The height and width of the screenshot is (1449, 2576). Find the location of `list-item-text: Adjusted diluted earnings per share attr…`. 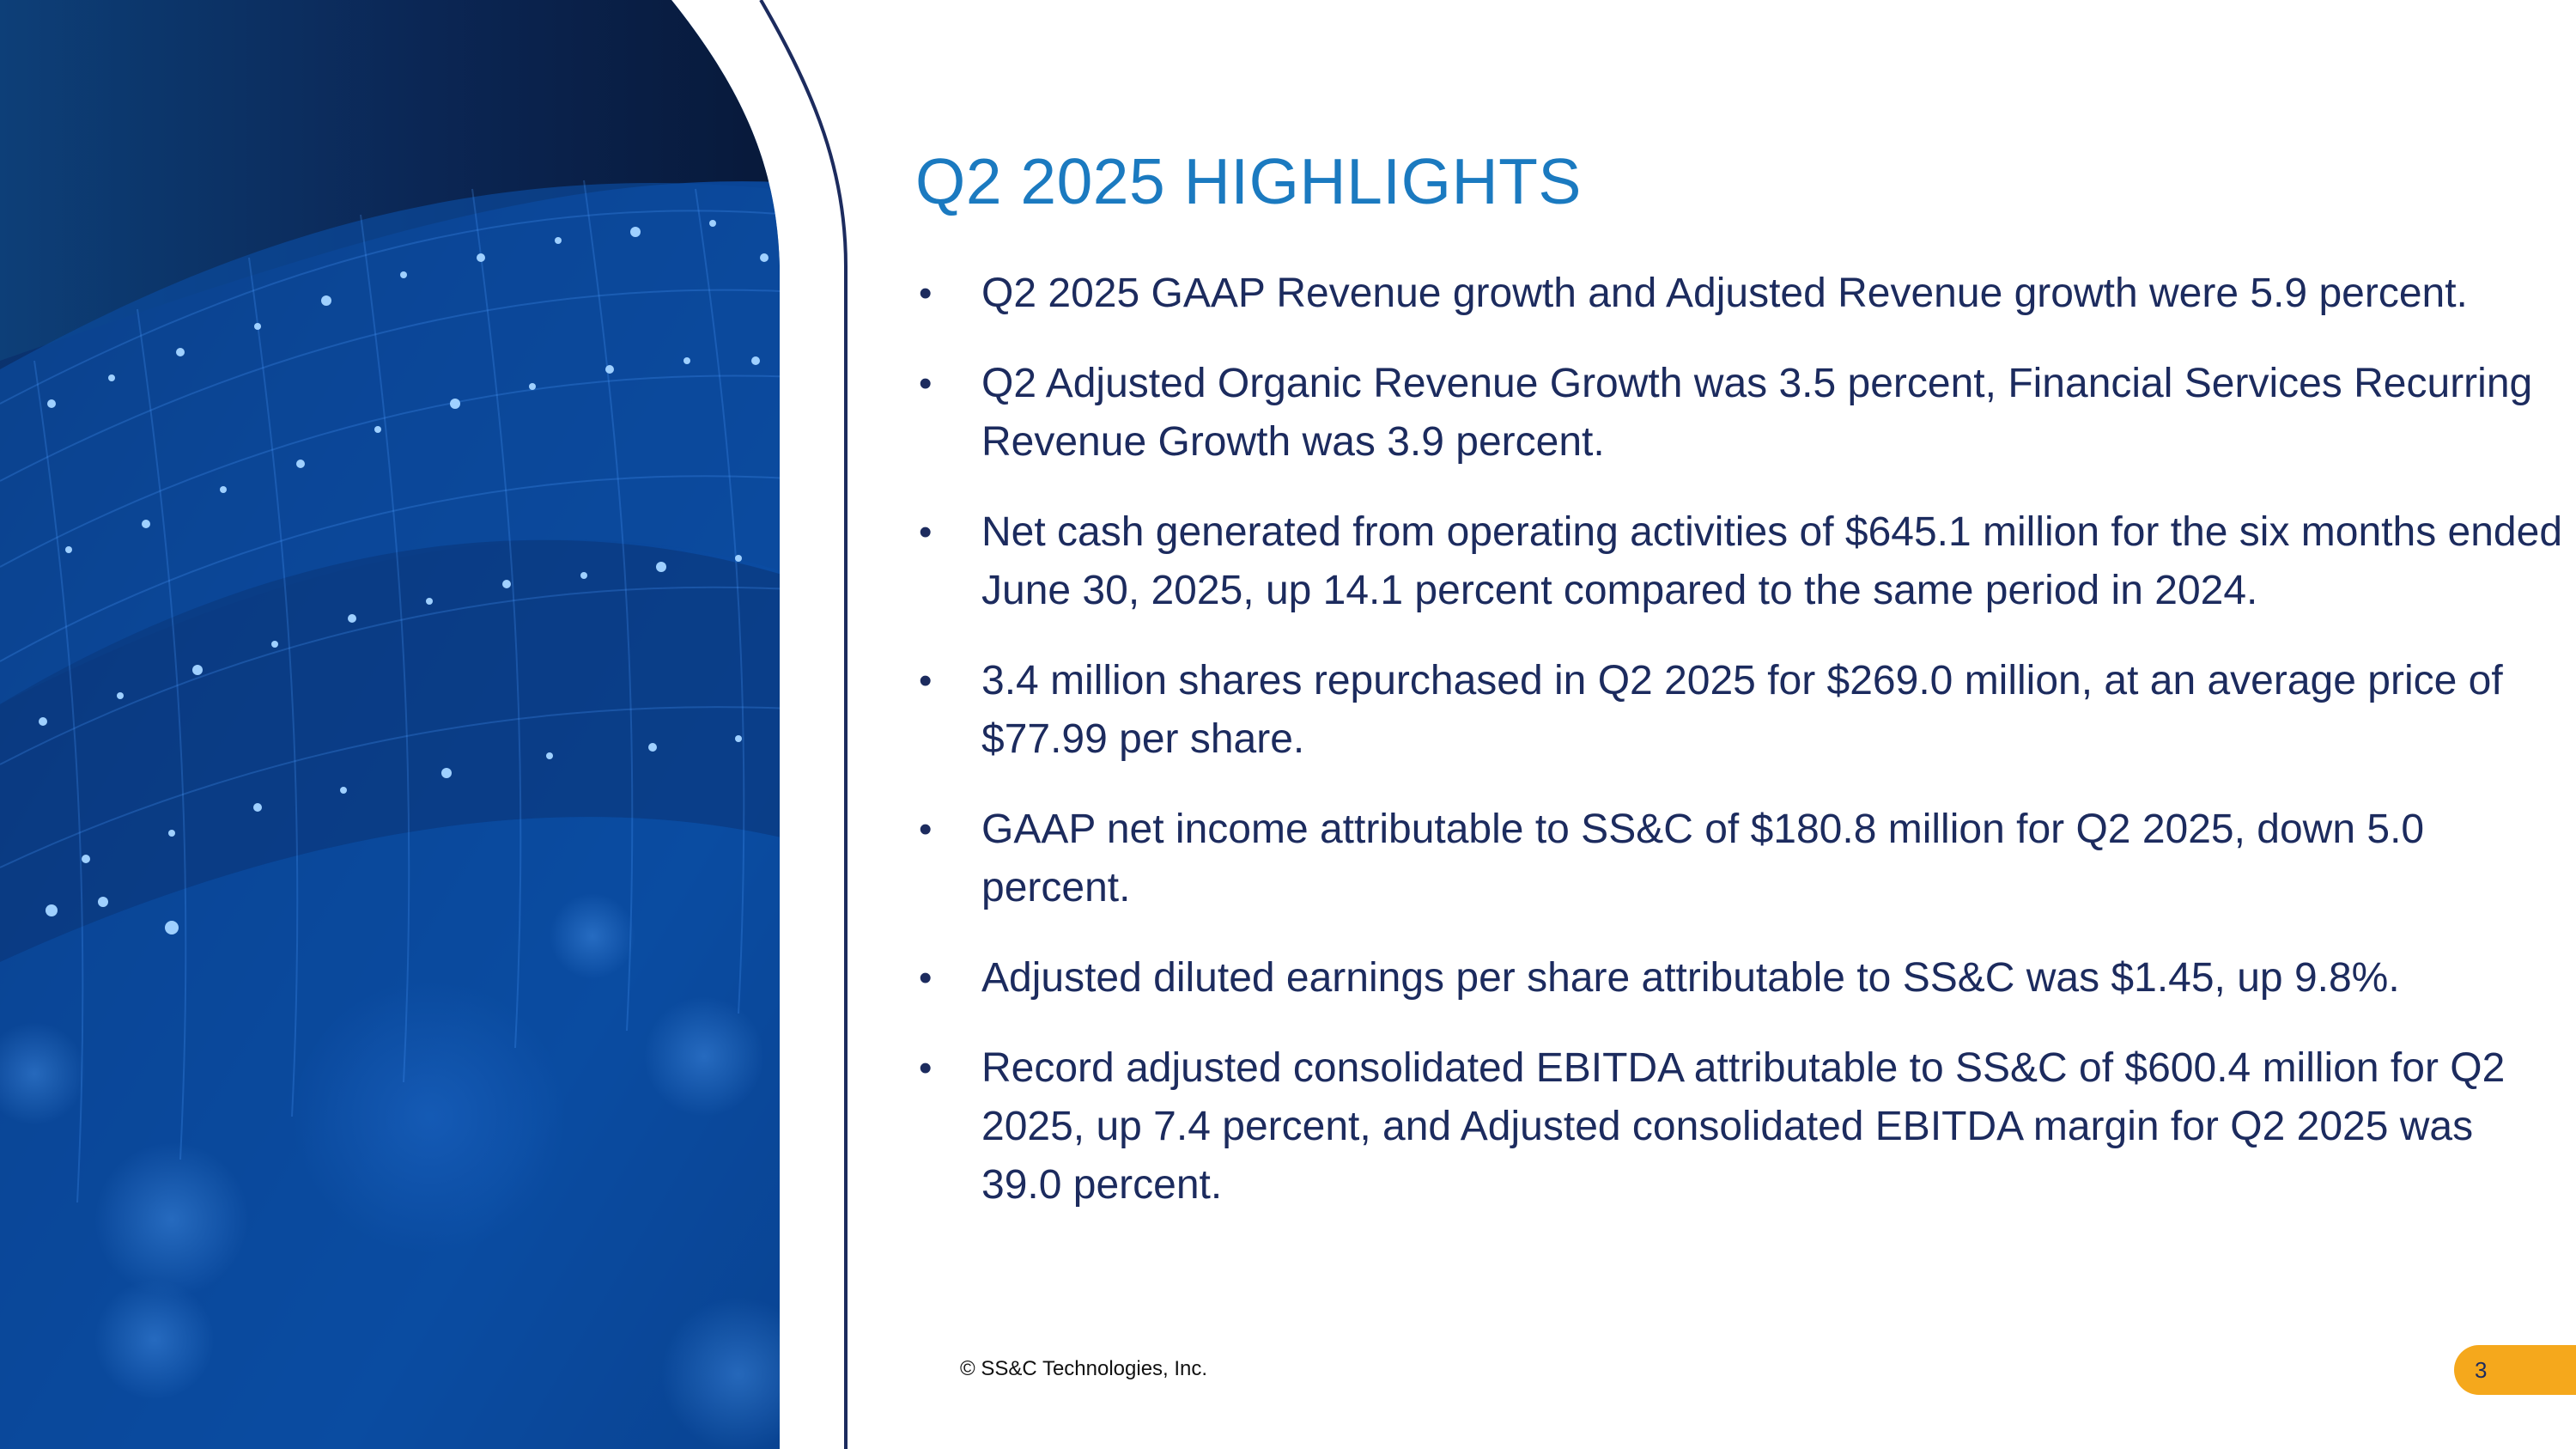

list-item-text: Adjusted diluted earnings per share attr… is located at coordinates (1690, 978).